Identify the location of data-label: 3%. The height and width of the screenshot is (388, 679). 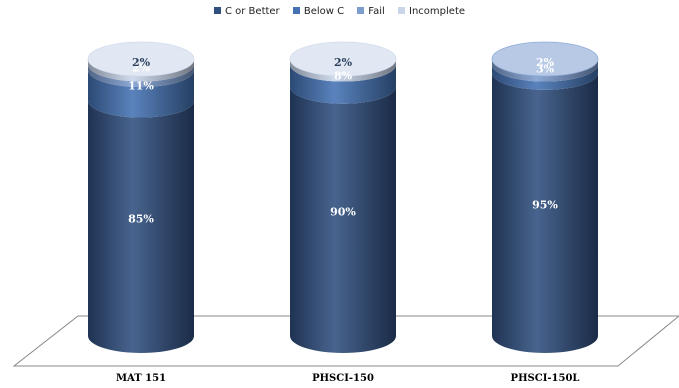
(545, 69).